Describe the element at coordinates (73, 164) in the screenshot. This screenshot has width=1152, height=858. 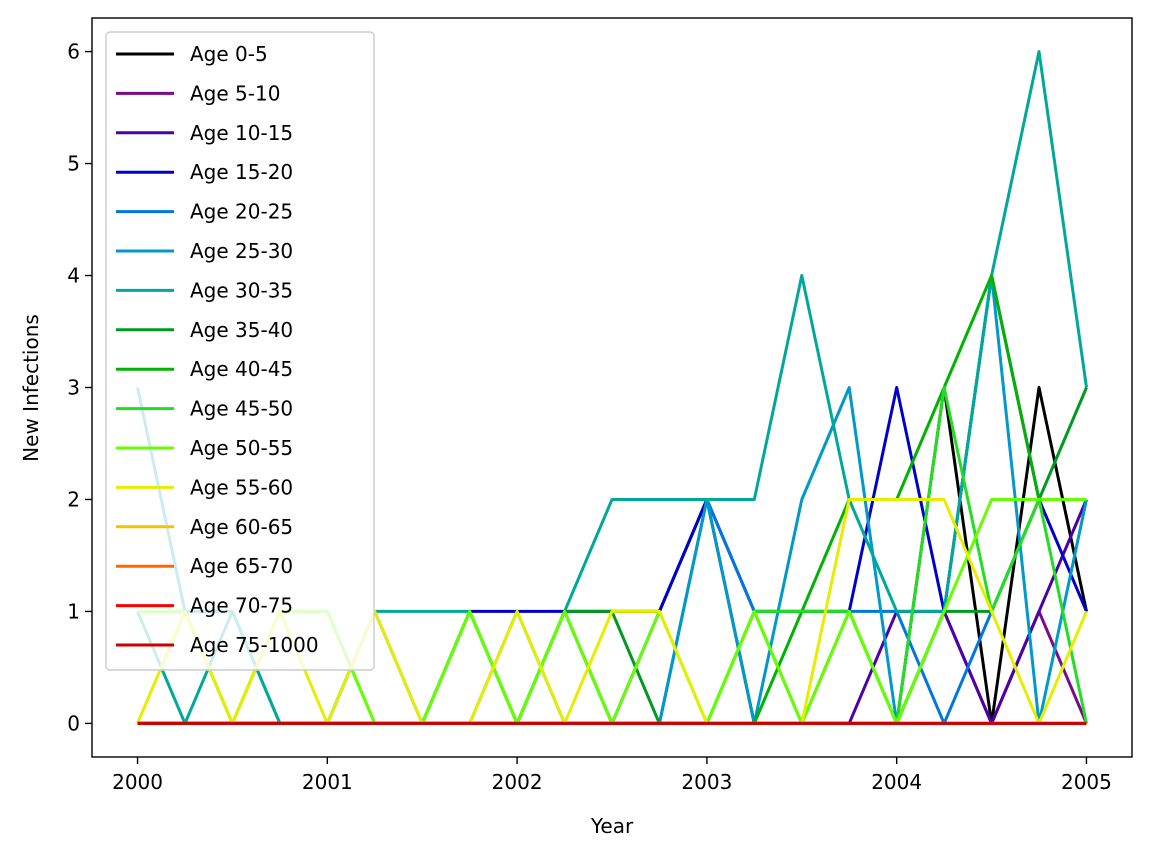
I see `y-tick-label: 5` at that location.